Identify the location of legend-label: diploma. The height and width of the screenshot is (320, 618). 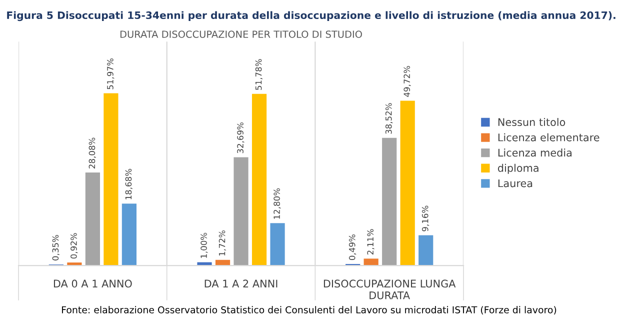
(518, 169).